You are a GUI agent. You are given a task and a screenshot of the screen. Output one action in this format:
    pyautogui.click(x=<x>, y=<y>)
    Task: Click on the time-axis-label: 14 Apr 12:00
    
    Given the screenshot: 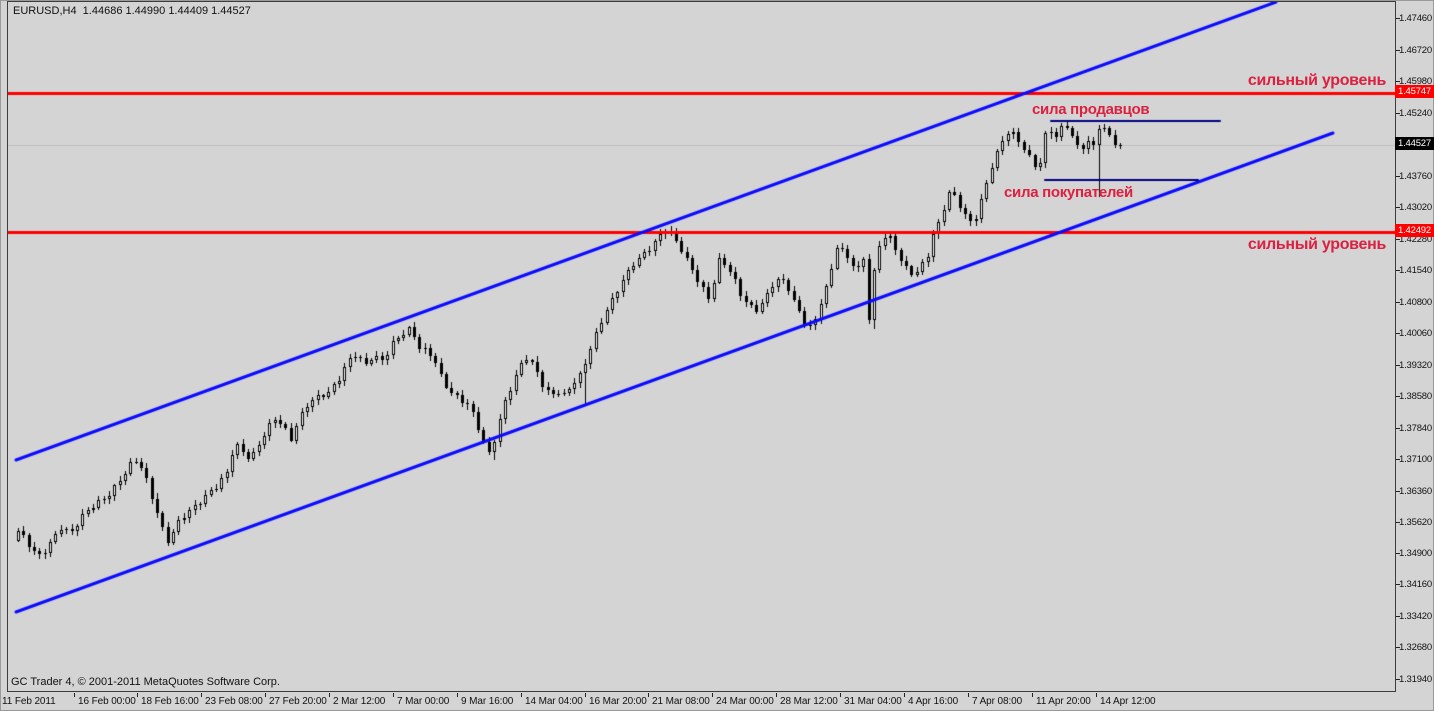 What is the action you would take?
    pyautogui.click(x=1128, y=701)
    